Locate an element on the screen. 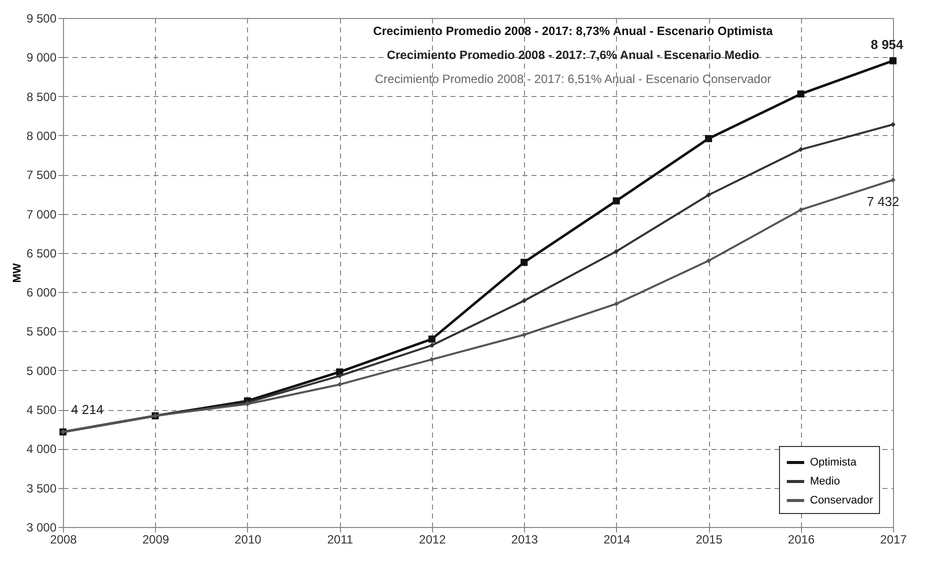 The width and height of the screenshot is (947, 561). x-tick-label: 2010 is located at coordinates (248, 539).